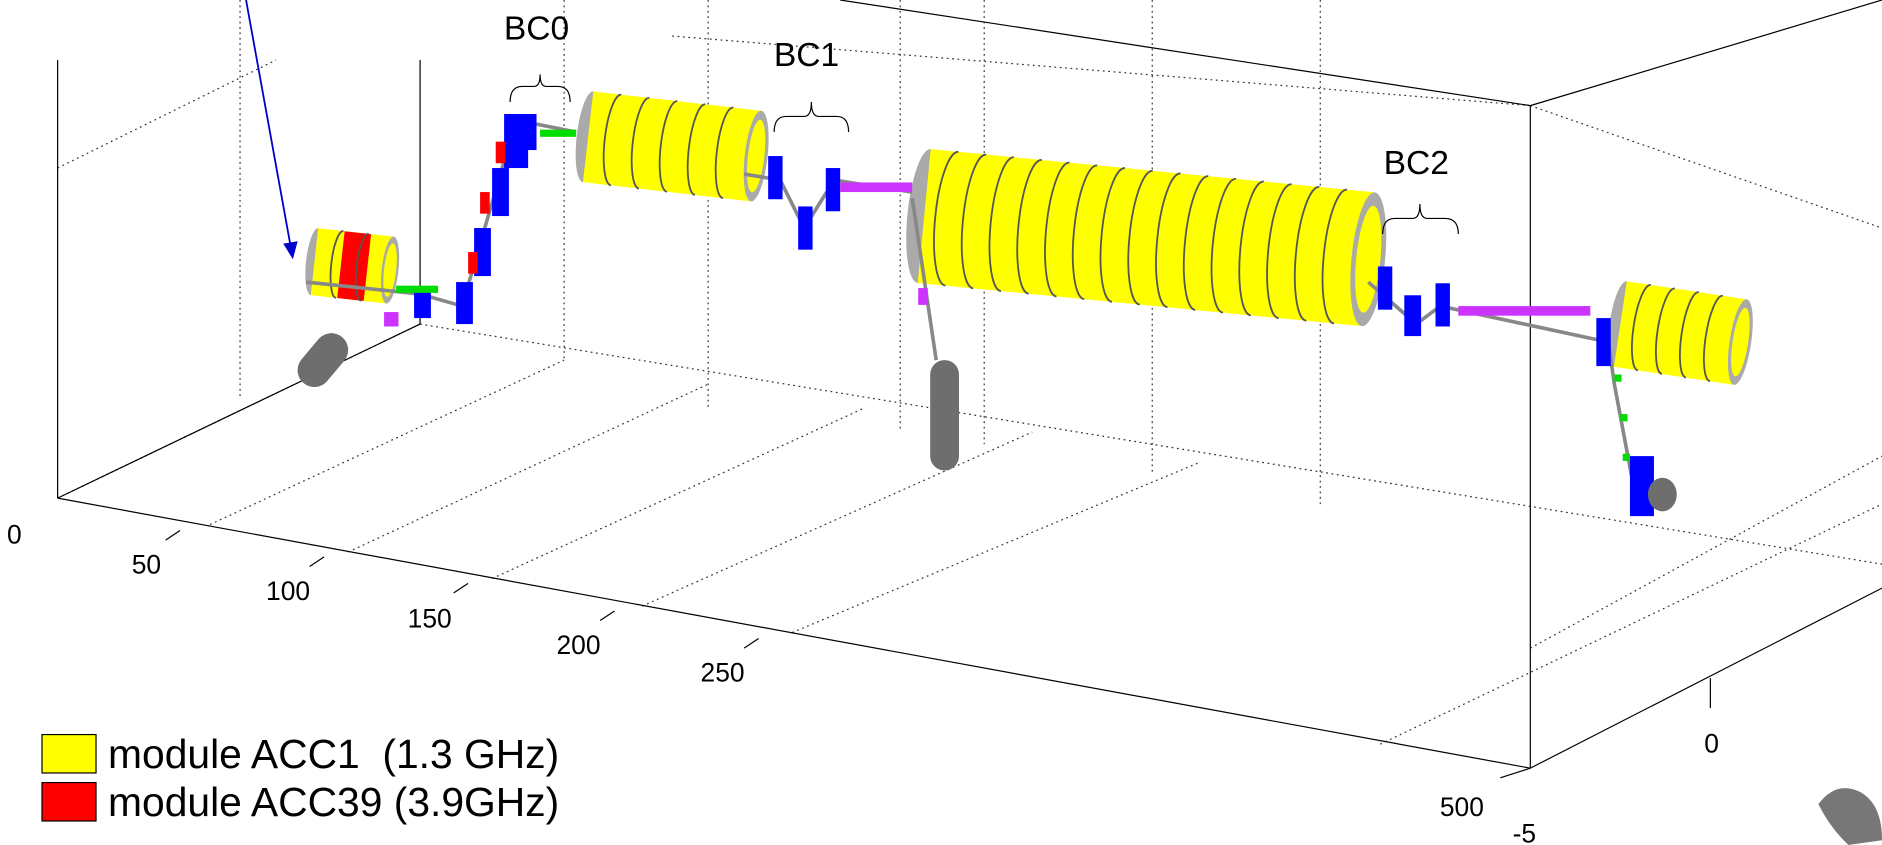 This screenshot has height=845, width=1882. What do you see at coordinates (333, 802) in the screenshot?
I see `legend-label: module ACC39 (3.9GHz)` at bounding box center [333, 802].